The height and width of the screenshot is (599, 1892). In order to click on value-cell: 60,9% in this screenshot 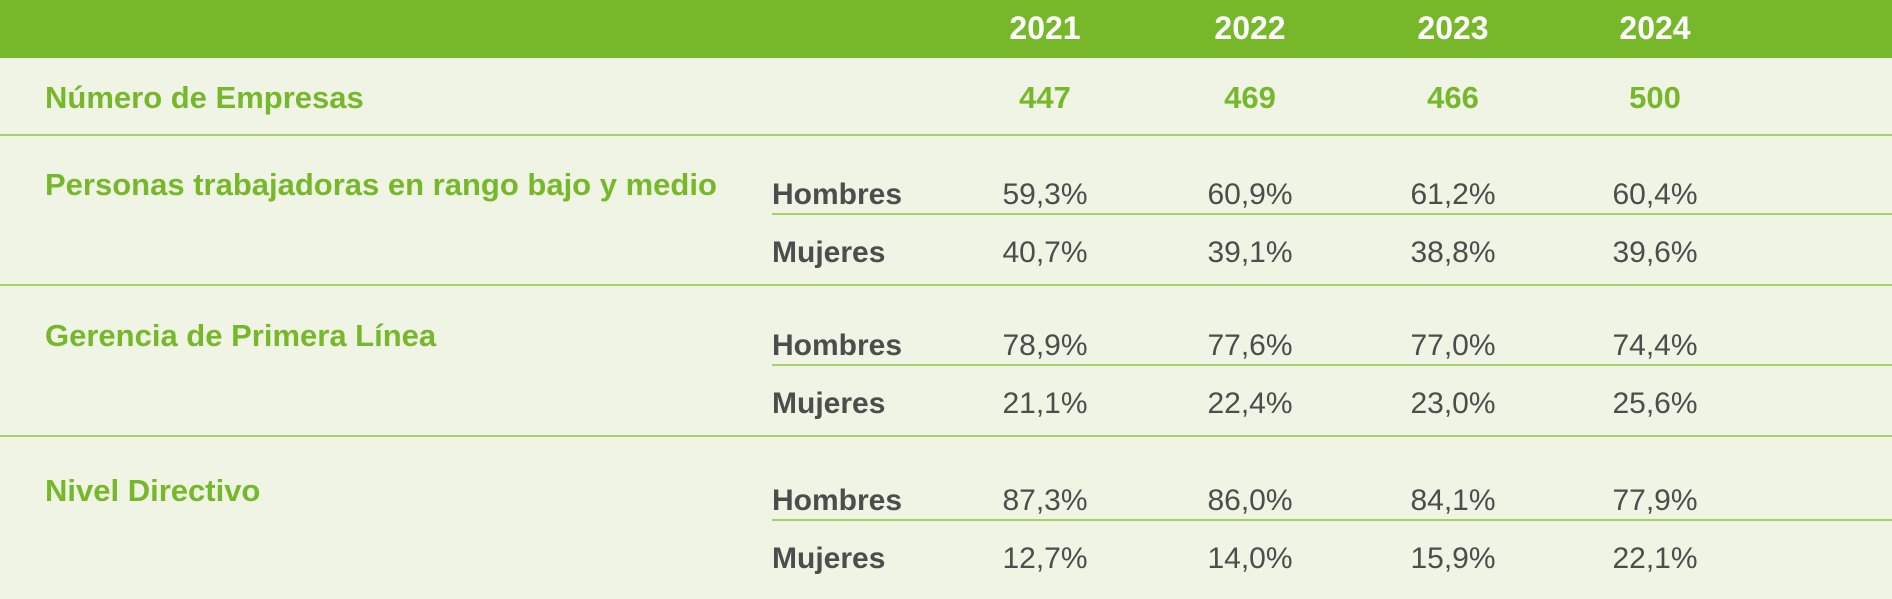, I will do `click(1250, 194)`.